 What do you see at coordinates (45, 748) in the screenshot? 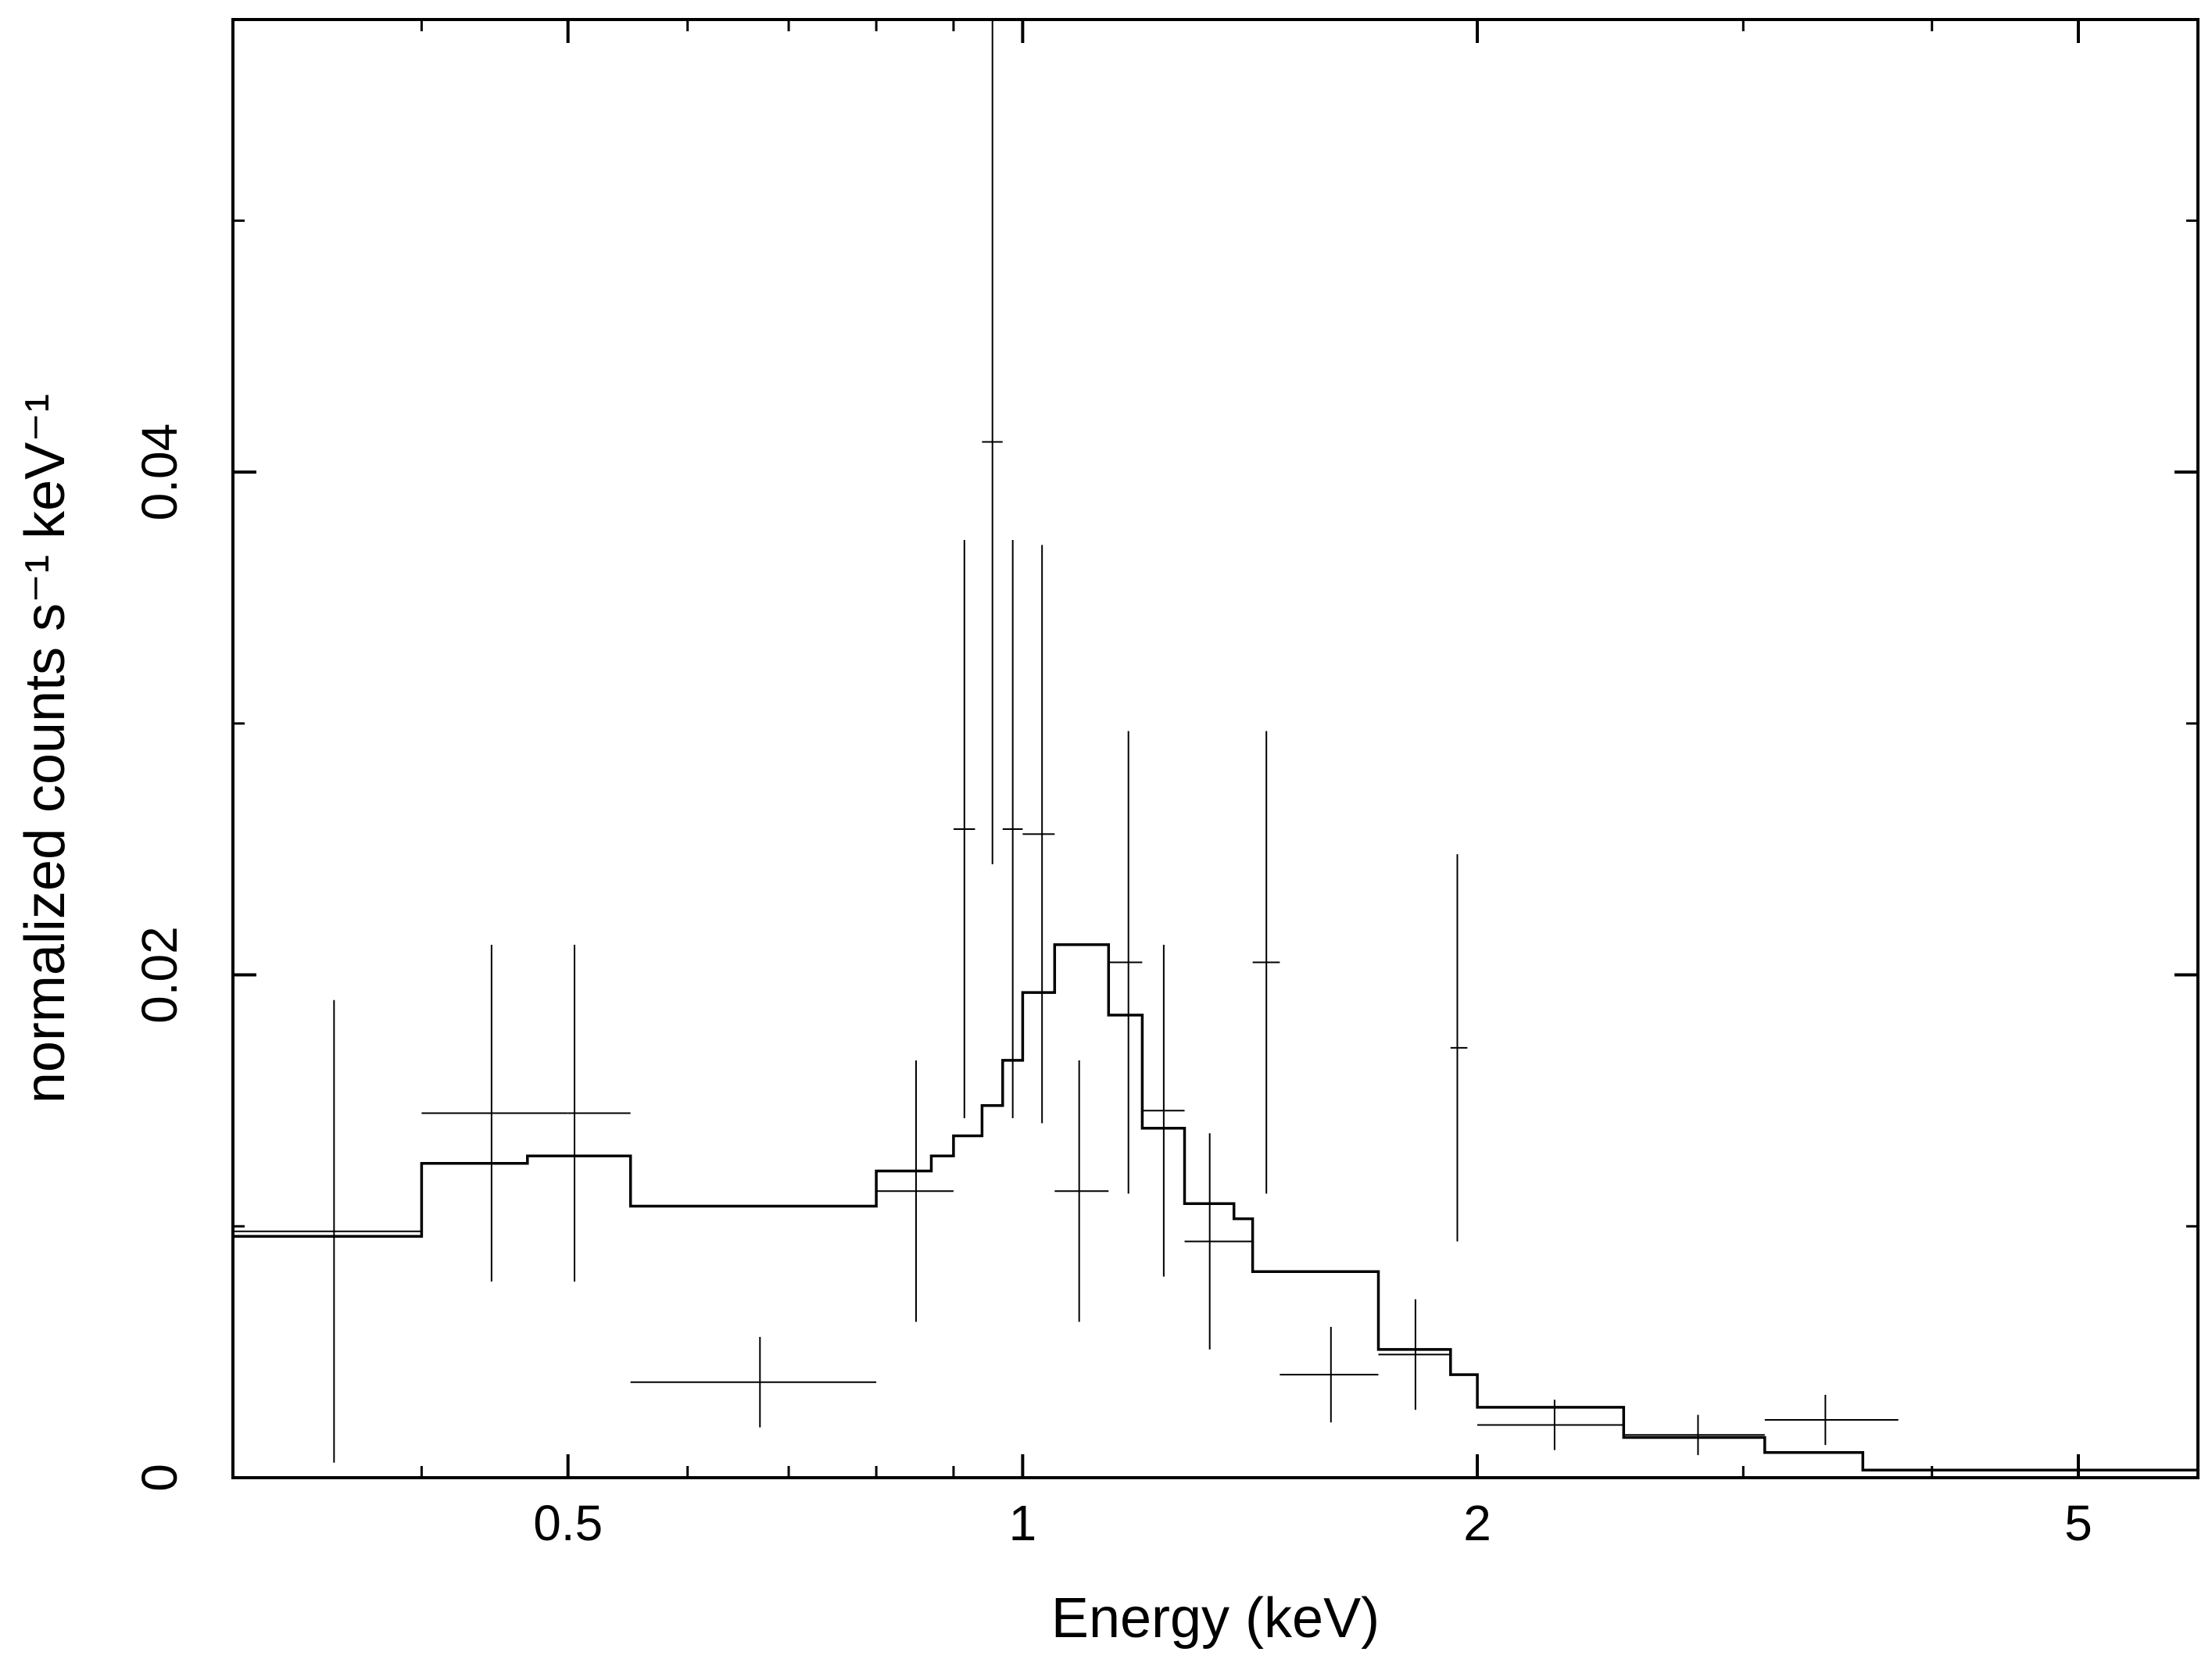
I see `y-axis-label: normalized counts s⁻¹ keV⁻¹` at bounding box center [45, 748].